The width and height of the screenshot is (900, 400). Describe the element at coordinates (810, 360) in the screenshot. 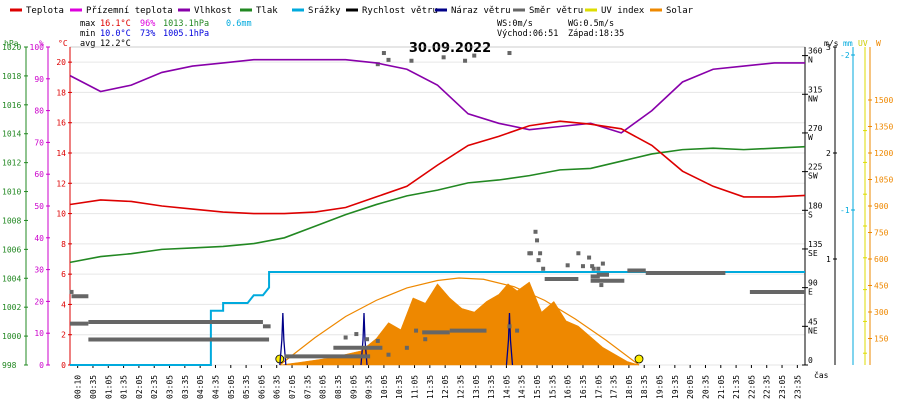

I see `direction-tick-value: 0` at that location.